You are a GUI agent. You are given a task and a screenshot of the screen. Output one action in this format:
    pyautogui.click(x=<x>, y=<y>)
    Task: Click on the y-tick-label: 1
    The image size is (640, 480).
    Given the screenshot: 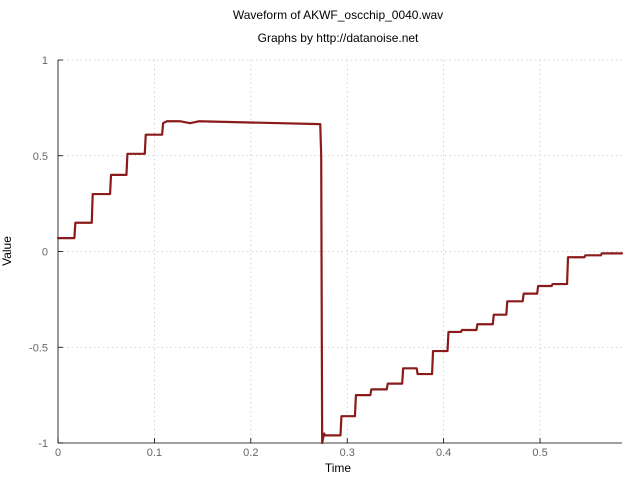 What is the action you would take?
    pyautogui.click(x=45, y=61)
    